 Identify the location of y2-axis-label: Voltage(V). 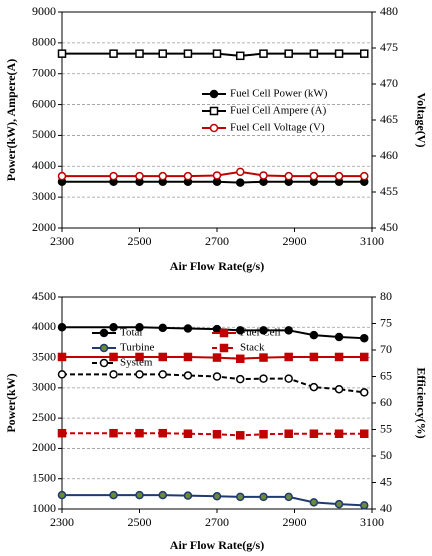
(421, 120).